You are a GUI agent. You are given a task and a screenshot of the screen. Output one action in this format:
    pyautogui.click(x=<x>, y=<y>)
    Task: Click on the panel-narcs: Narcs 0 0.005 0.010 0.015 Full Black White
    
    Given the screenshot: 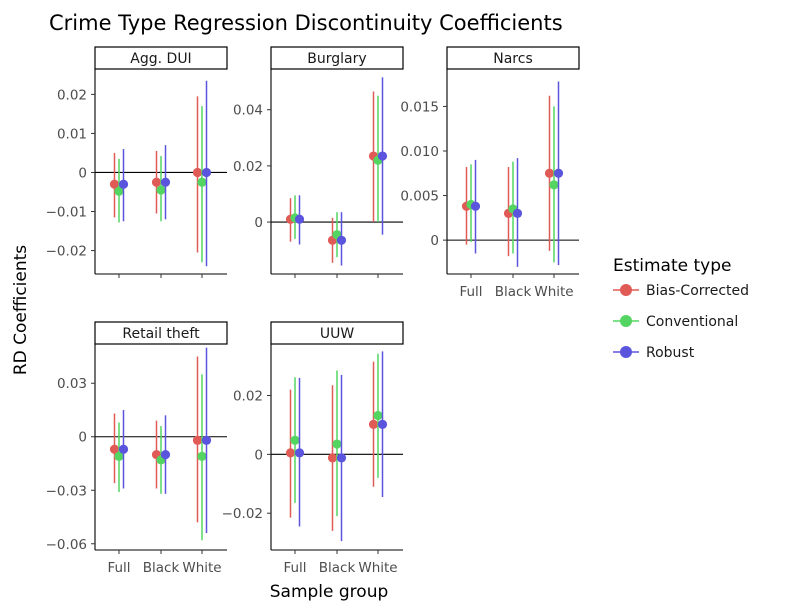 What is the action you would take?
    pyautogui.click(x=490, y=173)
    